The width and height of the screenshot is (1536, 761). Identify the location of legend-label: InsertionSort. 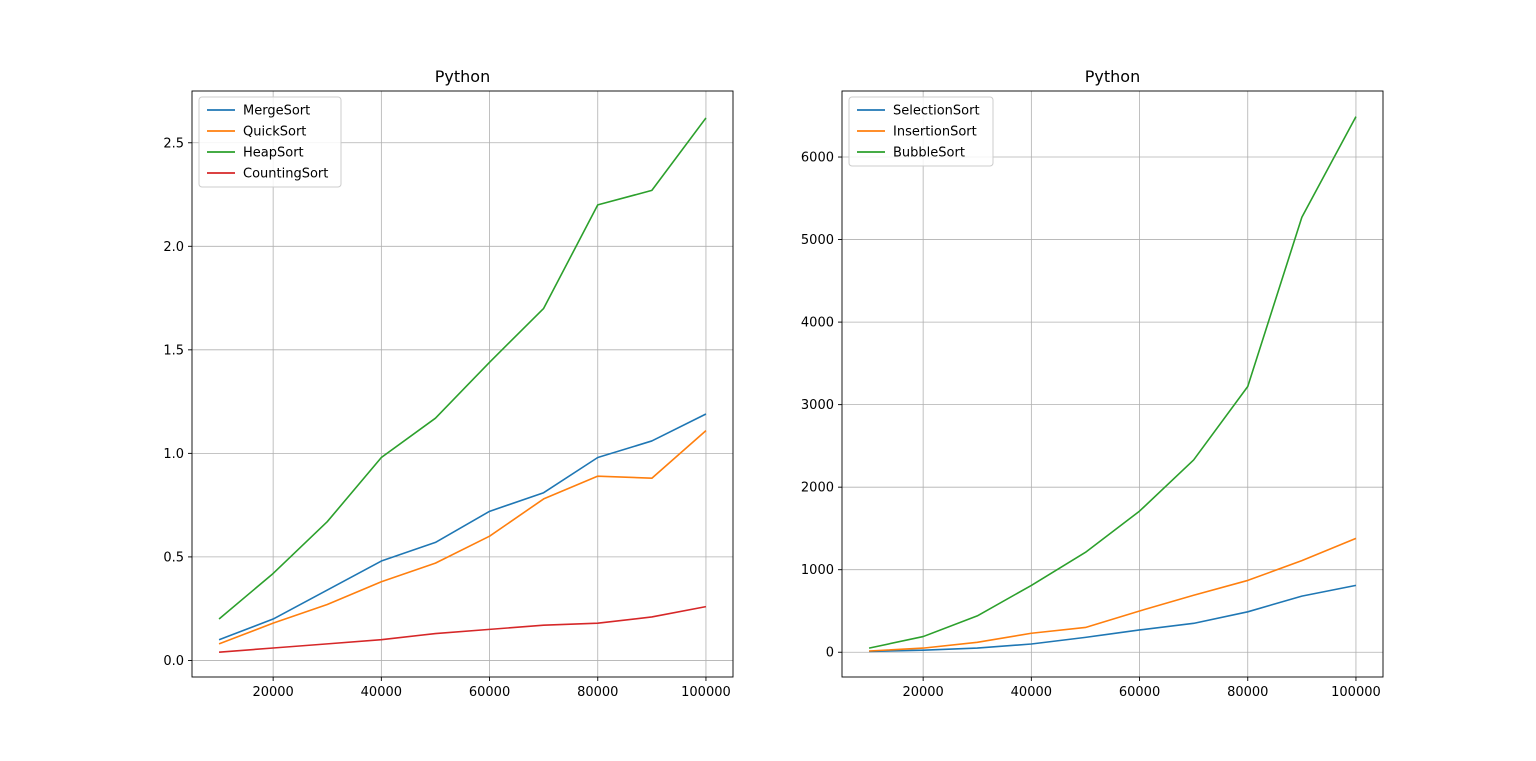
(935, 132).